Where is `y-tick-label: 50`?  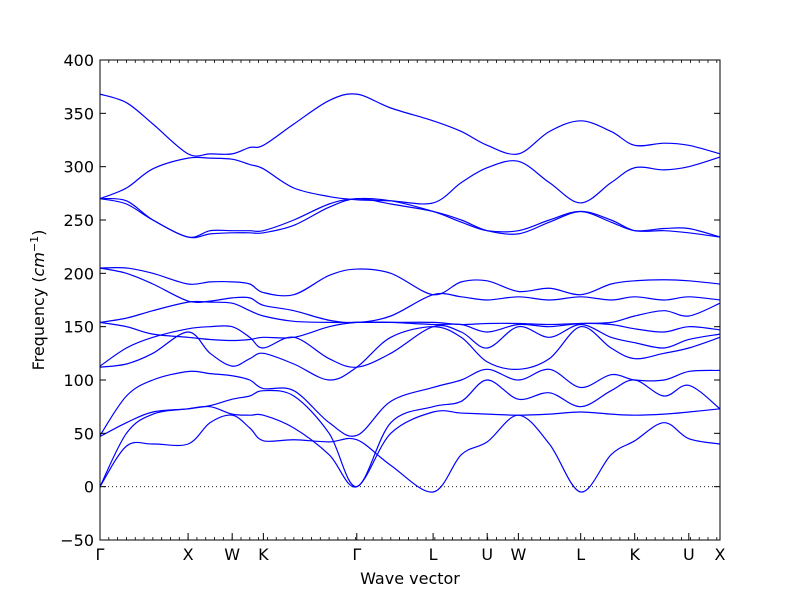 y-tick-label: 50 is located at coordinates (84, 433).